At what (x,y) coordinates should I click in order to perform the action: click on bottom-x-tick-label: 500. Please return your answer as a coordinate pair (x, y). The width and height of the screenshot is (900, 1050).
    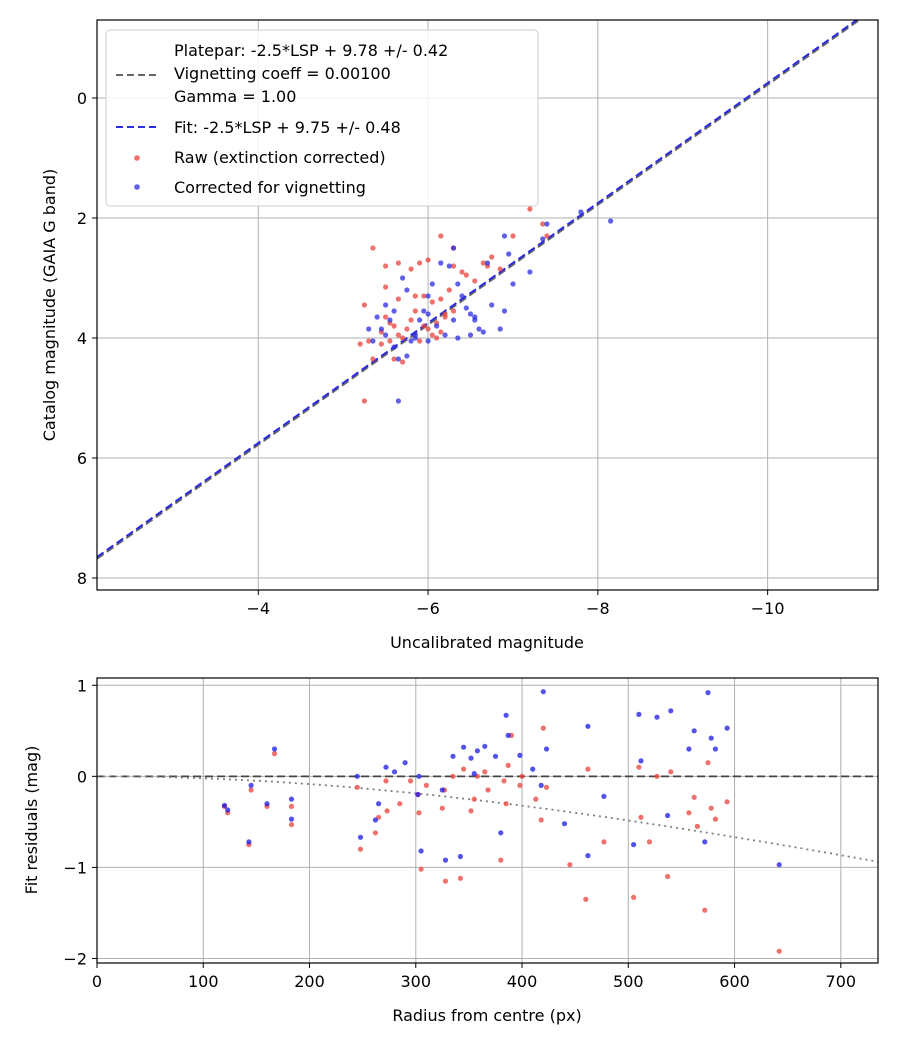
    Looking at the image, I should click on (628, 981).